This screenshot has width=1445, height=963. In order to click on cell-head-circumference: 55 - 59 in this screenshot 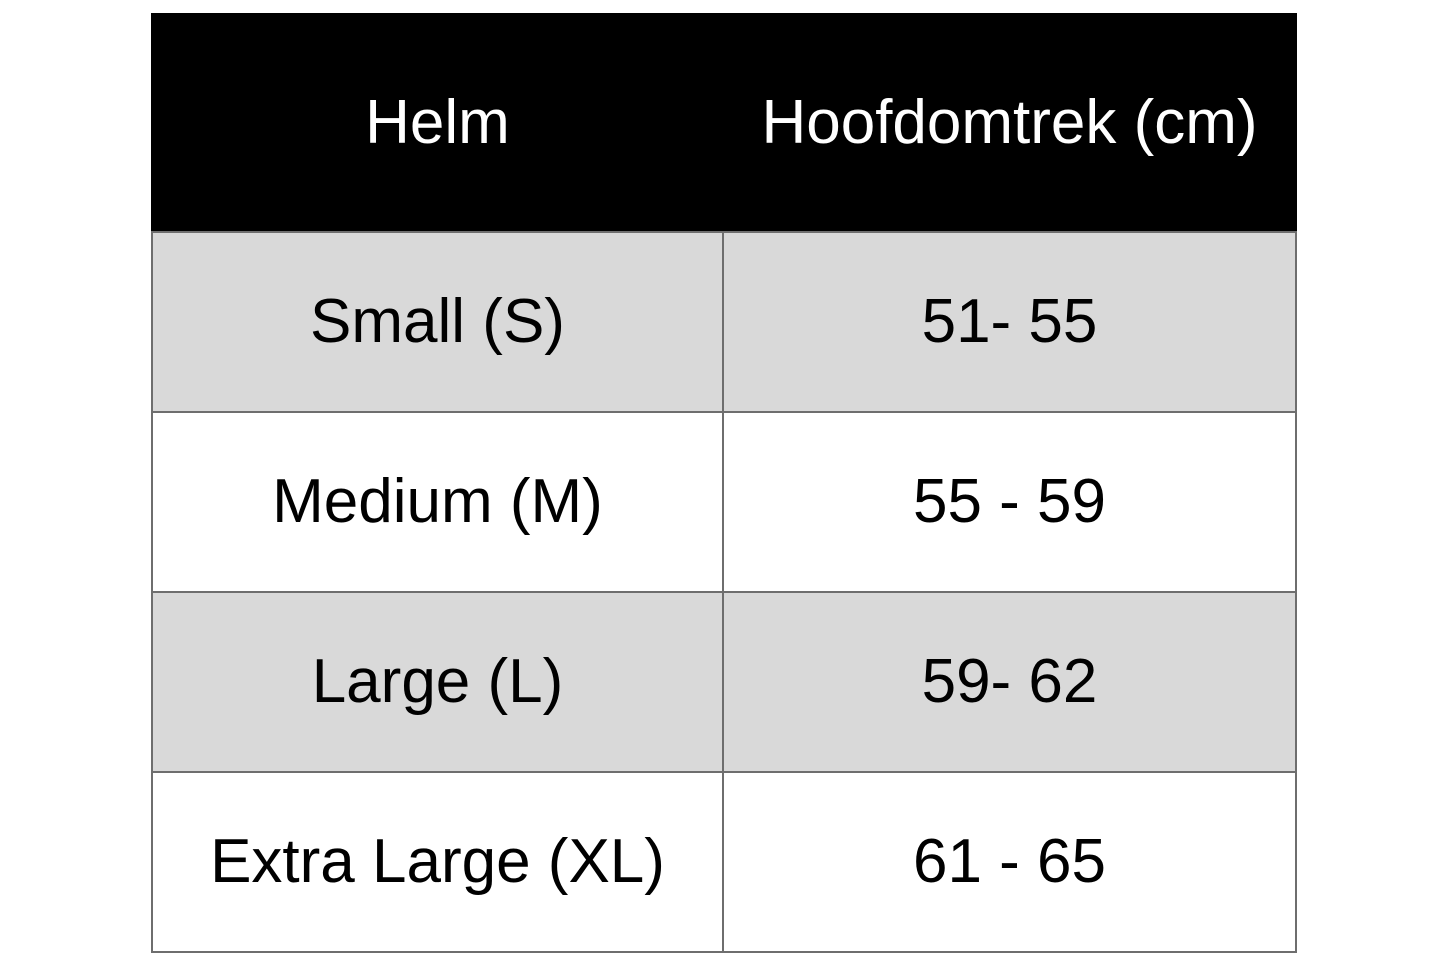, I will do `click(1009, 502)`.